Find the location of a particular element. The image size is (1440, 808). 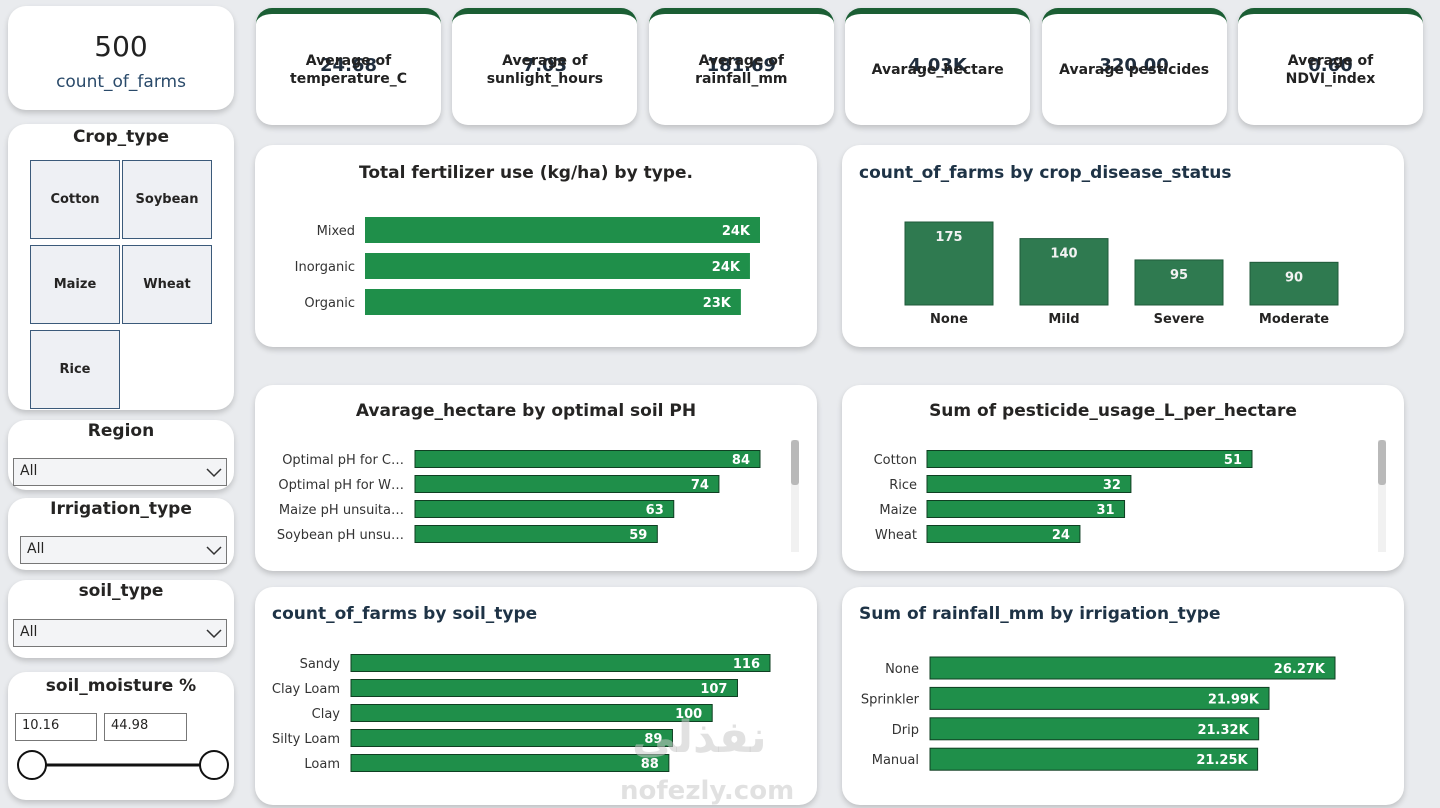

data-label: 84 is located at coordinates (741, 460).